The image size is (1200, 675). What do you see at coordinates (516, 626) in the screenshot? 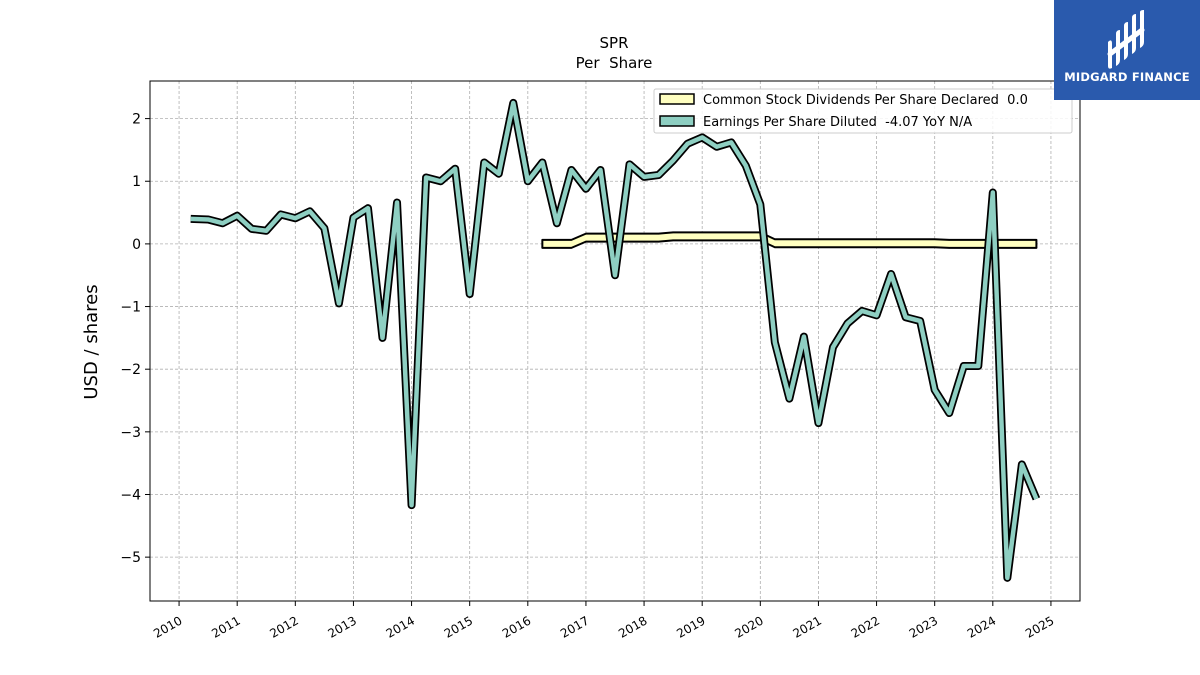
I see `x-tick-label: 2016` at bounding box center [516, 626].